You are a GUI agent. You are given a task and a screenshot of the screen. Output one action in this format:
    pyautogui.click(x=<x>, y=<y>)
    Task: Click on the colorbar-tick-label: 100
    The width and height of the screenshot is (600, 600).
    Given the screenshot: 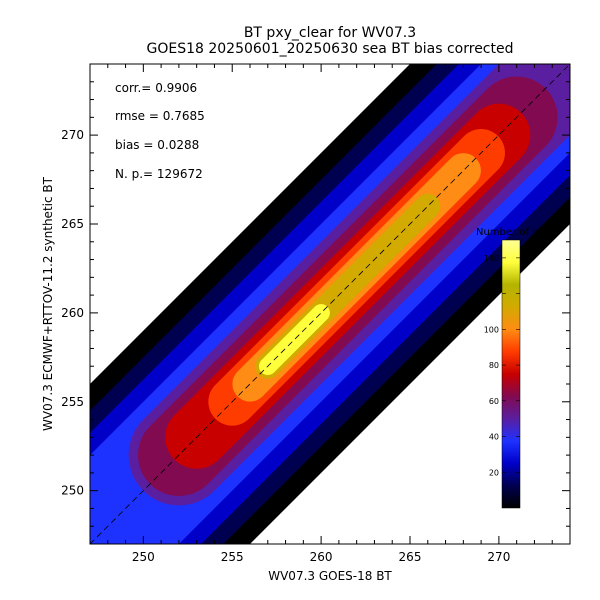 What is the action you would take?
    pyautogui.click(x=491, y=329)
    